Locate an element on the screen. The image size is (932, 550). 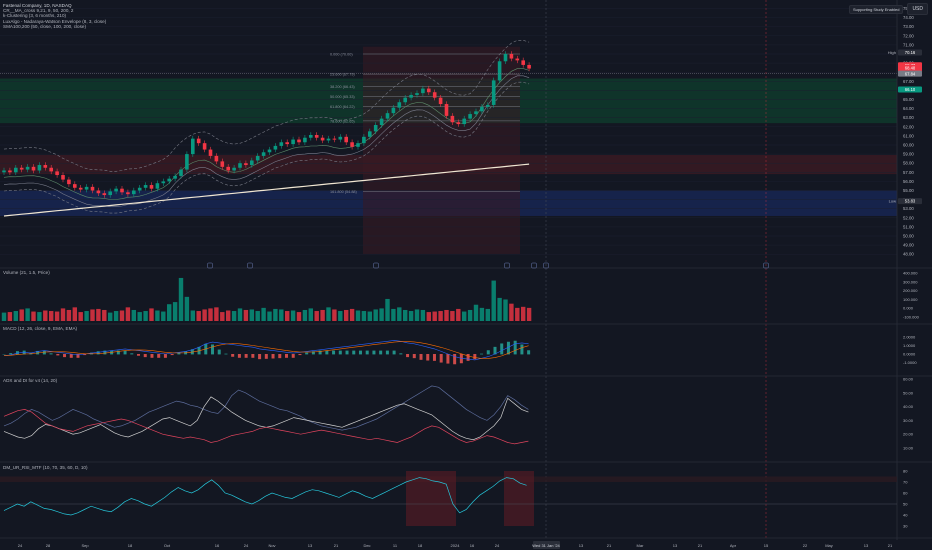
volume-axis-label: 100.000 is located at coordinates (910, 299).